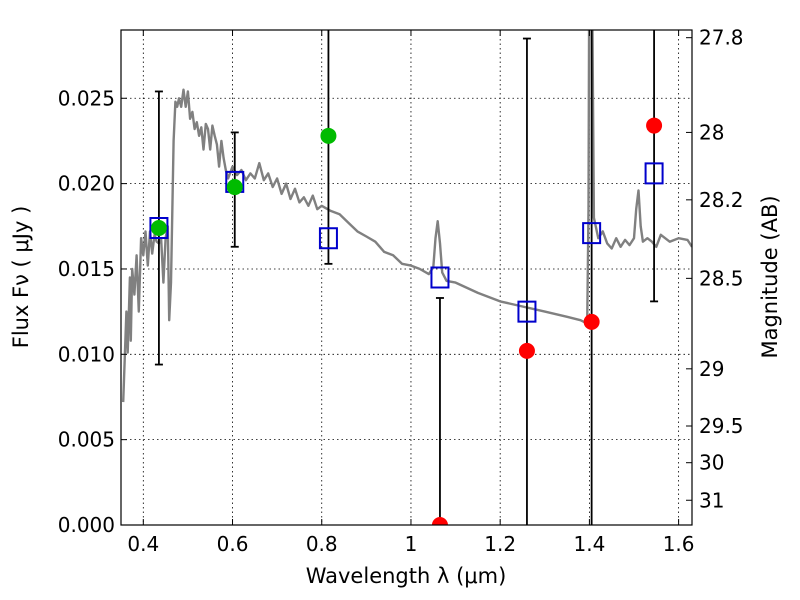 This screenshot has height=600, width=800. Describe the element at coordinates (406, 576) in the screenshot. I see `x-axis-title: Wavelength λ (μm)` at that location.